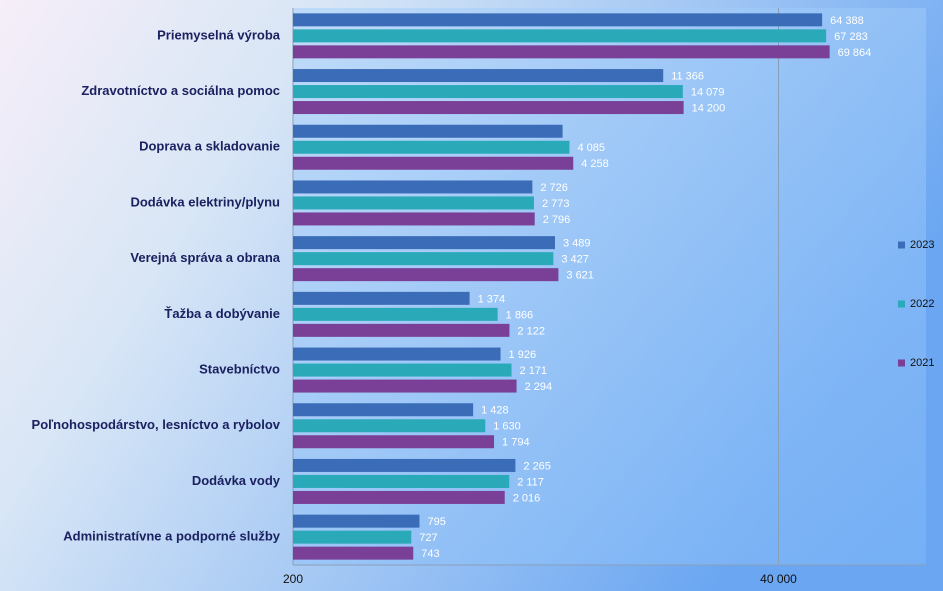 The image size is (943, 591). What do you see at coordinates (495, 411) in the screenshot?
I see `data-label: 1 428` at bounding box center [495, 411].